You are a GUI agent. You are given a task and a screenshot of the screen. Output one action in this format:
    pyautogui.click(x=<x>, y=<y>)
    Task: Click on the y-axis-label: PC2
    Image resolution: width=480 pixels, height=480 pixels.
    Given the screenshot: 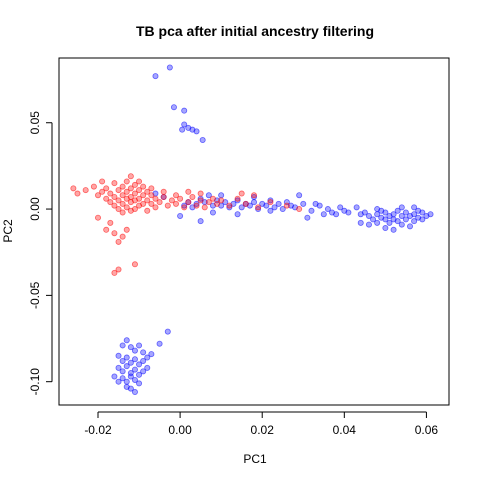 What is the action you would take?
    pyautogui.click(x=8, y=231)
    